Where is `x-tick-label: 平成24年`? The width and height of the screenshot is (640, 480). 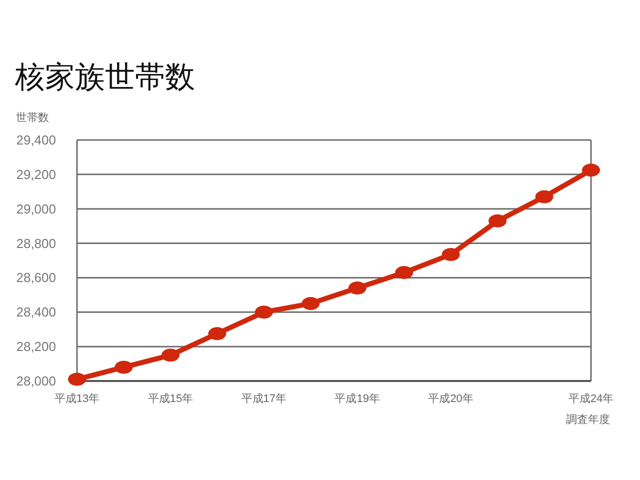
x-tick-label: 平成24年 is located at coordinates (591, 398).